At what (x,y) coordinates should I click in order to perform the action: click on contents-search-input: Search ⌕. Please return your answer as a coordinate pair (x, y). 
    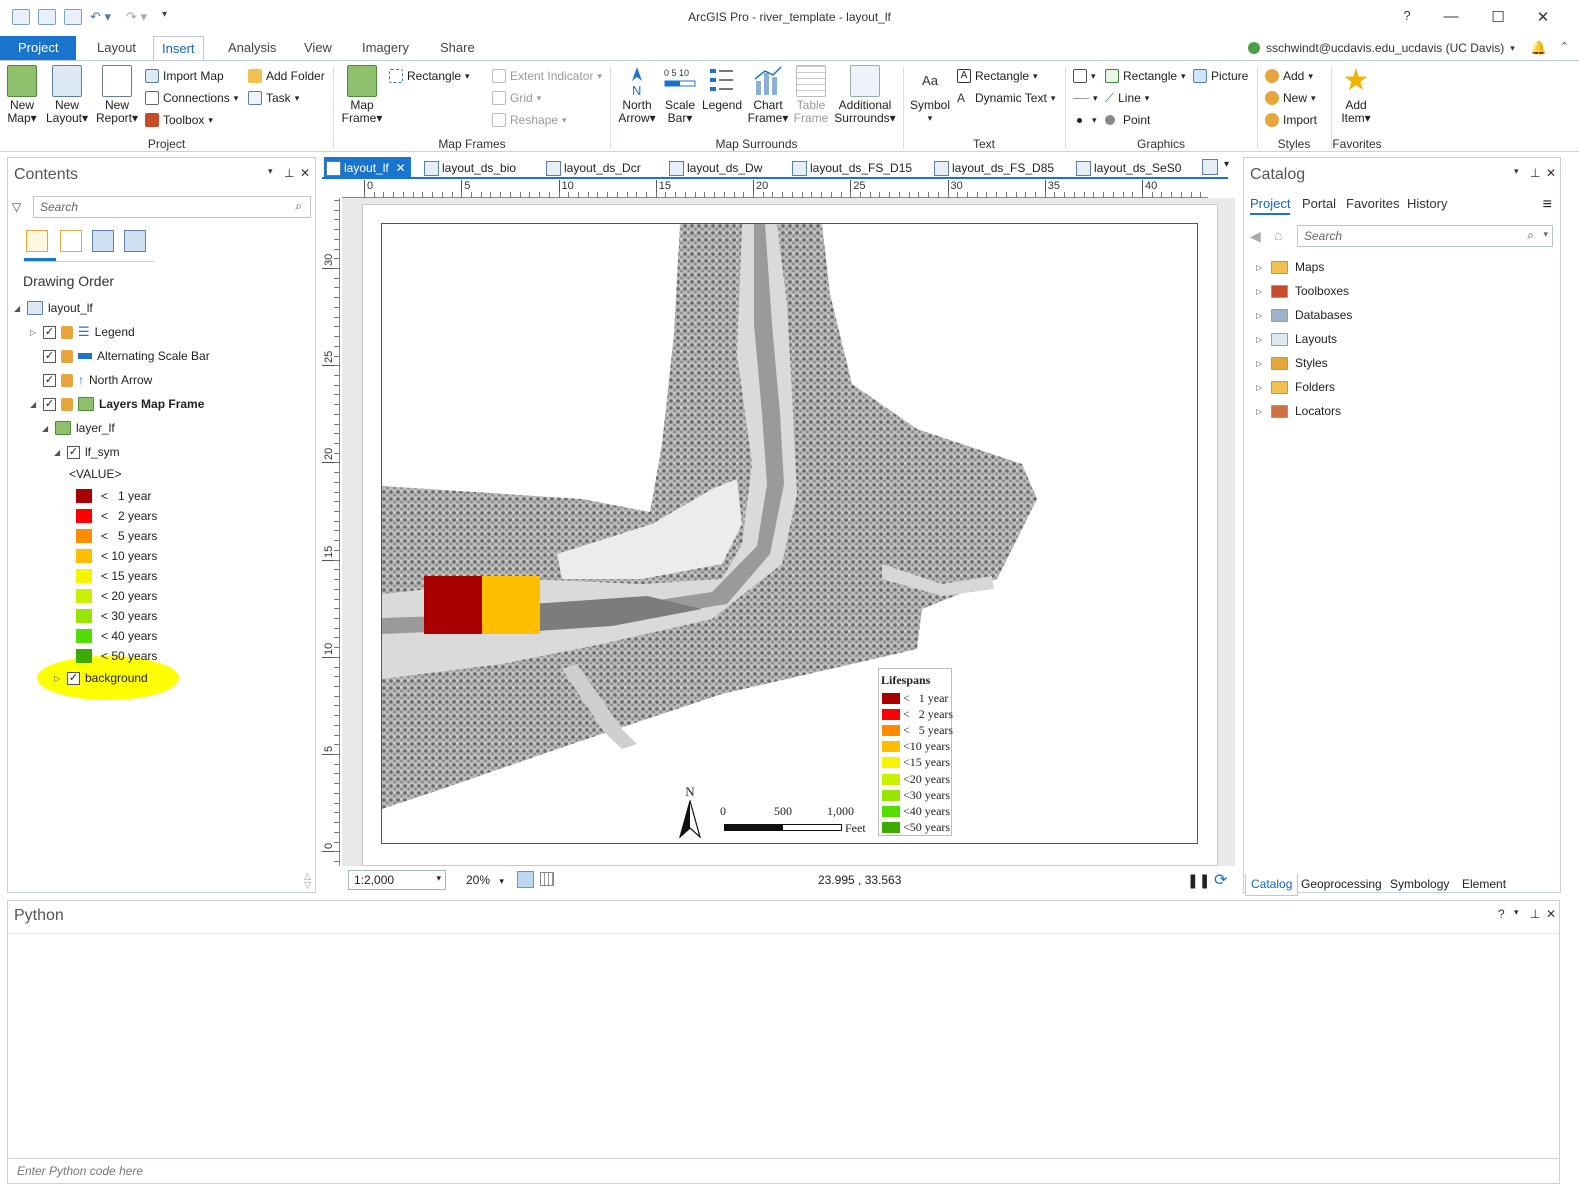
    Looking at the image, I should click on (172, 207).